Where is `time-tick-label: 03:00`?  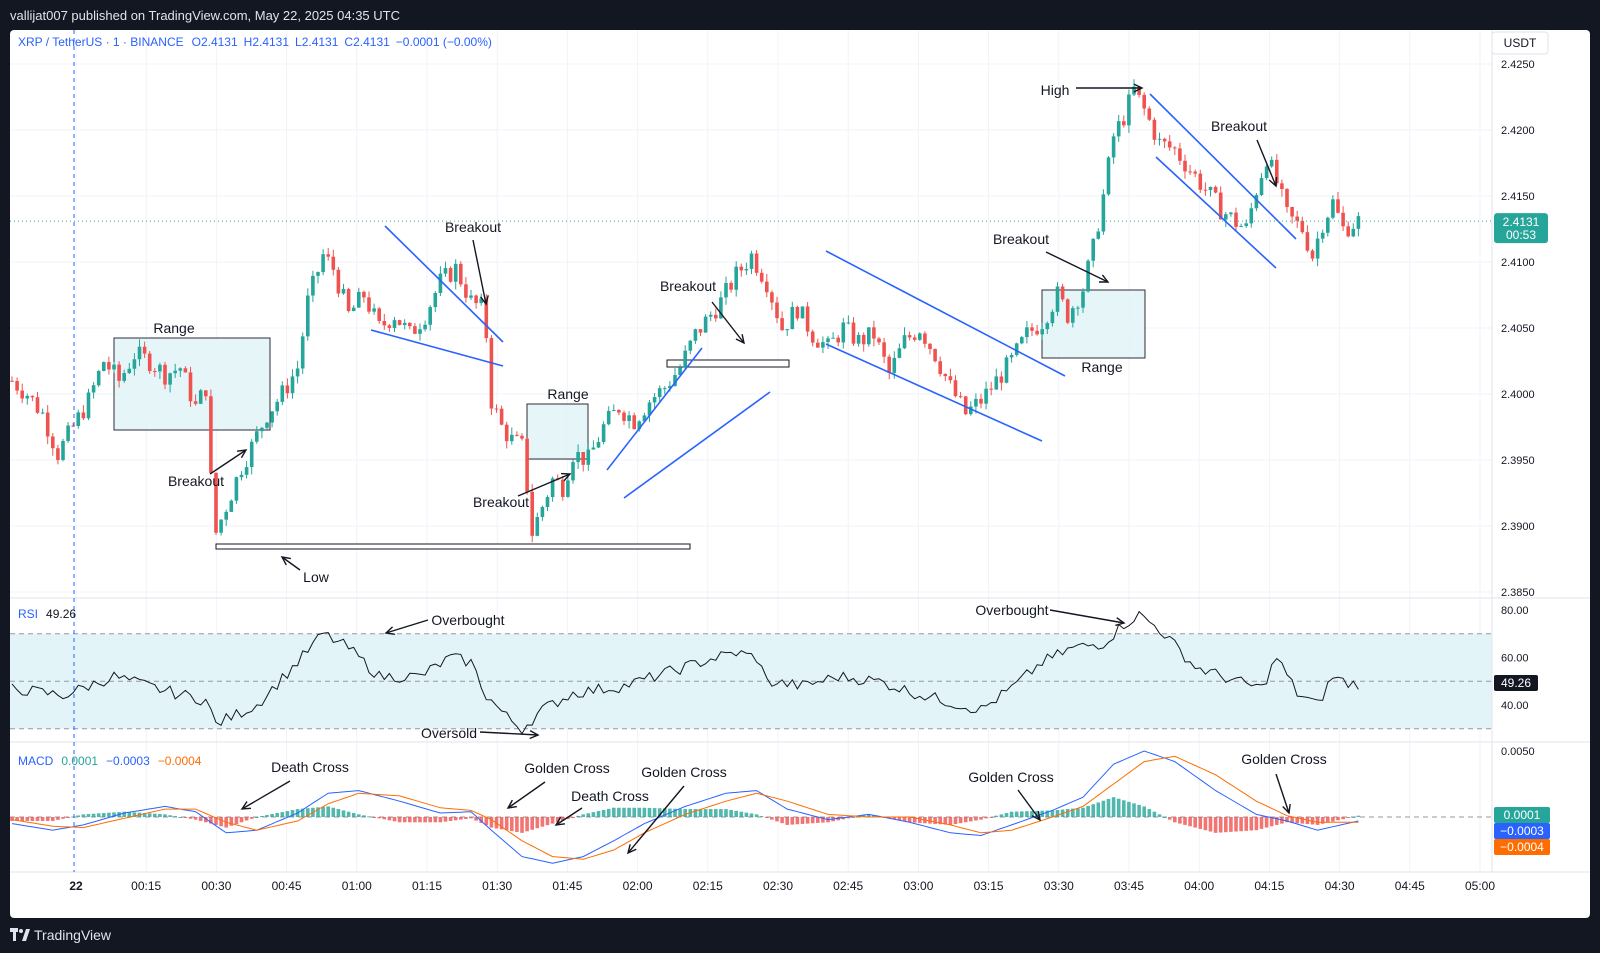 time-tick-label: 03:00 is located at coordinates (918, 886).